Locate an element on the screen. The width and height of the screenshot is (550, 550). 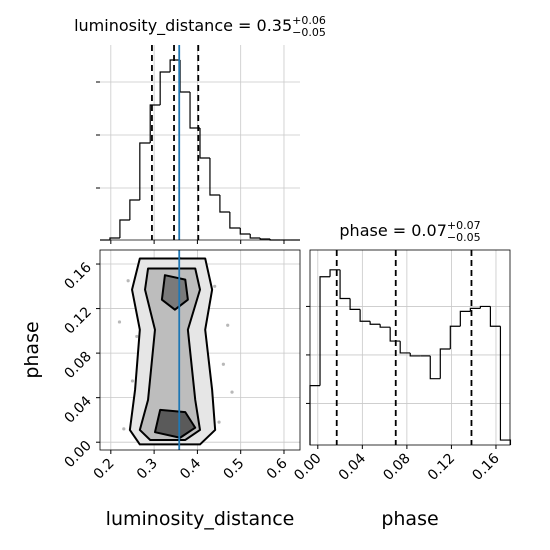
y-axis-label: phase is located at coordinates (32, 349).